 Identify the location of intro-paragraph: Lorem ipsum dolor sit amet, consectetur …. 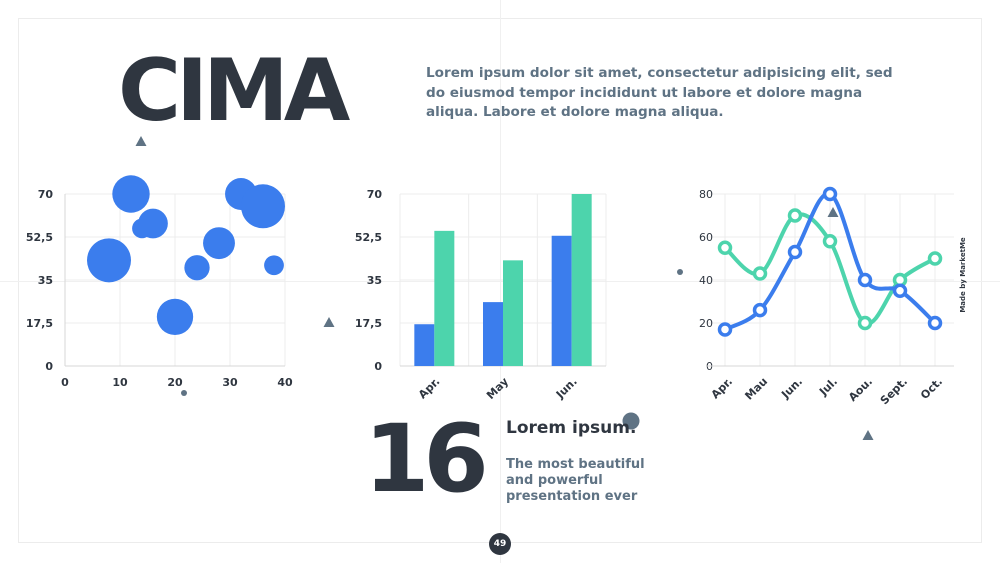
(659, 92).